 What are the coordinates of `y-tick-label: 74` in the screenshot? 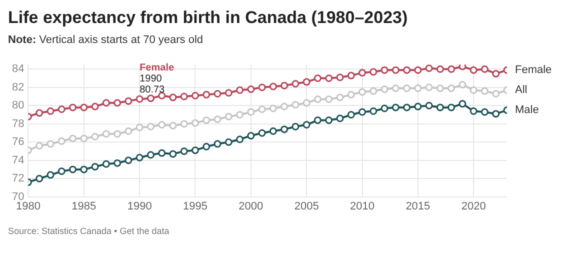 It's located at (18, 160).